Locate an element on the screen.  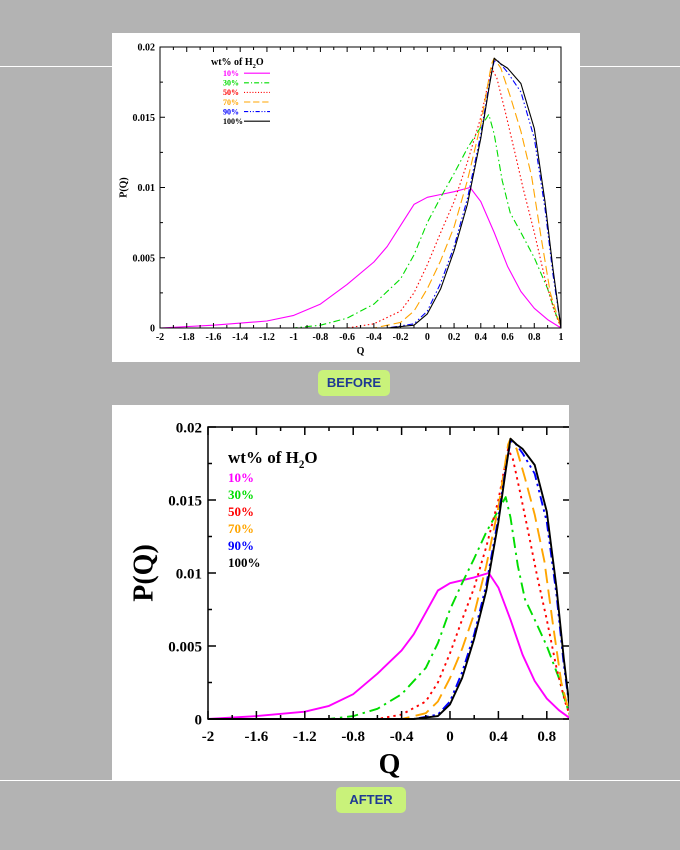
x-tick-label: 0.2 is located at coordinates (454, 337).